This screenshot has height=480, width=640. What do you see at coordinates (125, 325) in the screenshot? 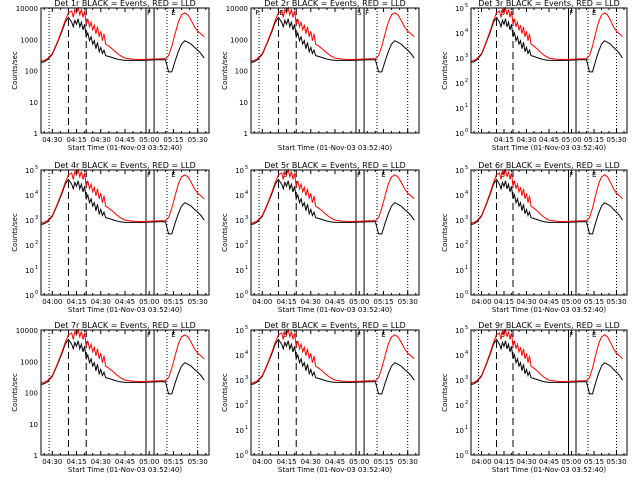
I see `panel-title: Det 7r BLACK = Events, RED = LLD` at bounding box center [125, 325].